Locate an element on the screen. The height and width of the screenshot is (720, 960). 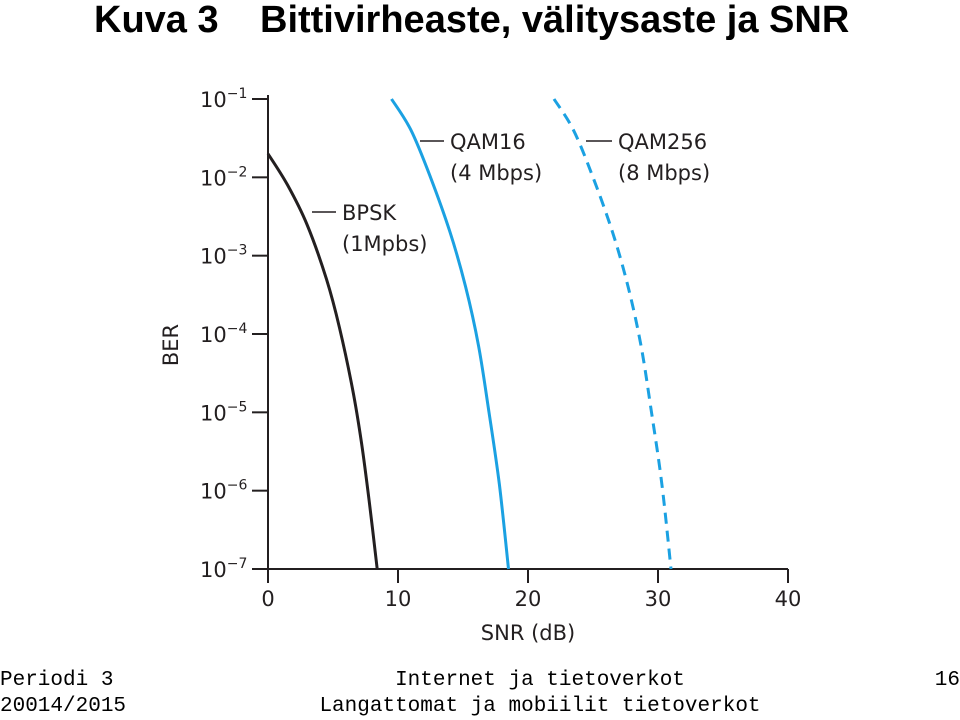
x-axis-title: SNR (dB) is located at coordinates (528, 633).